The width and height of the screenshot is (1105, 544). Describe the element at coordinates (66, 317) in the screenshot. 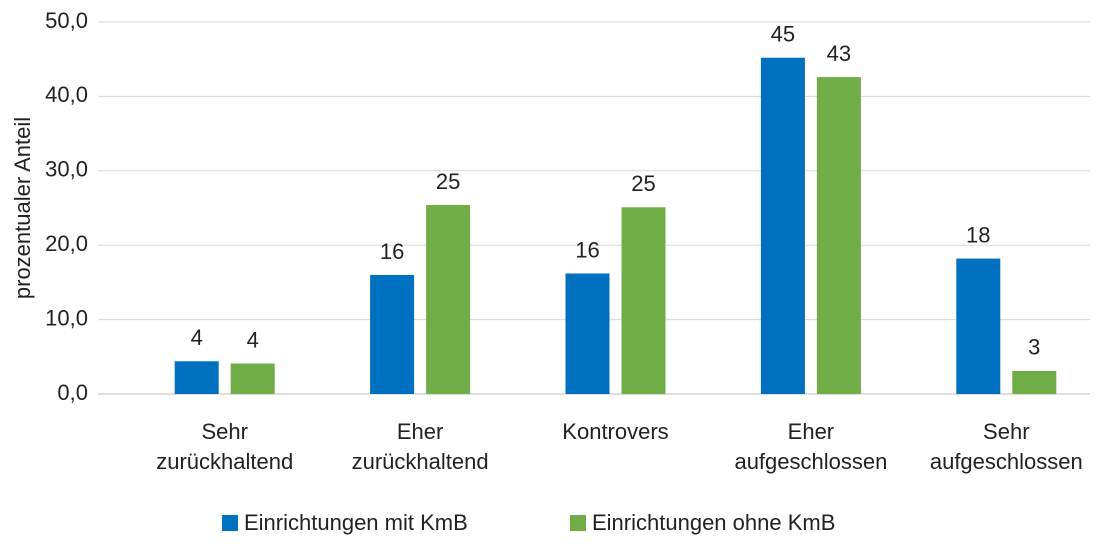

I see `y-tick-label: 10,0` at that location.